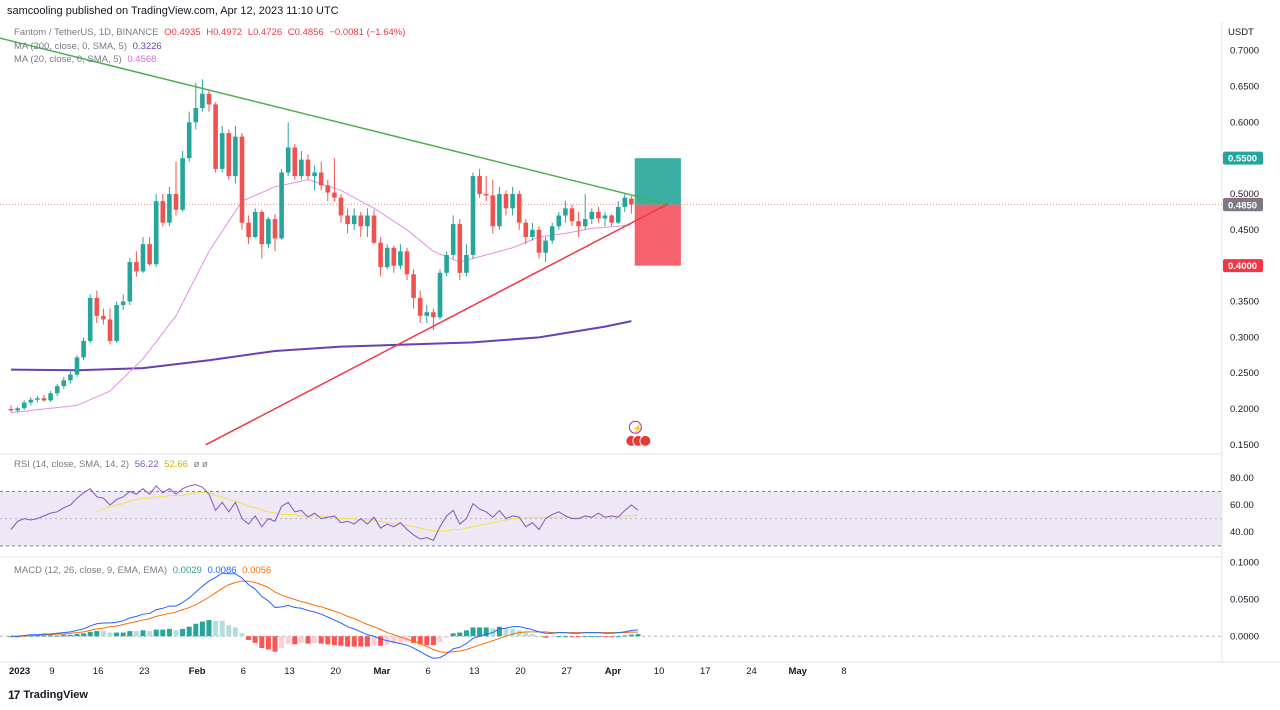  I want to click on time-tick-label: 24, so click(751, 671).